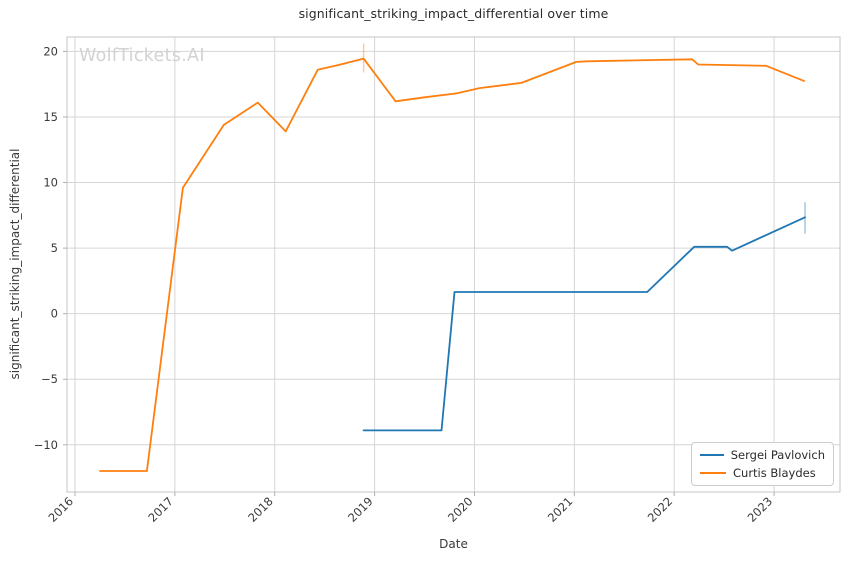  I want to click on x-tick-label: 2021, so click(560, 509).